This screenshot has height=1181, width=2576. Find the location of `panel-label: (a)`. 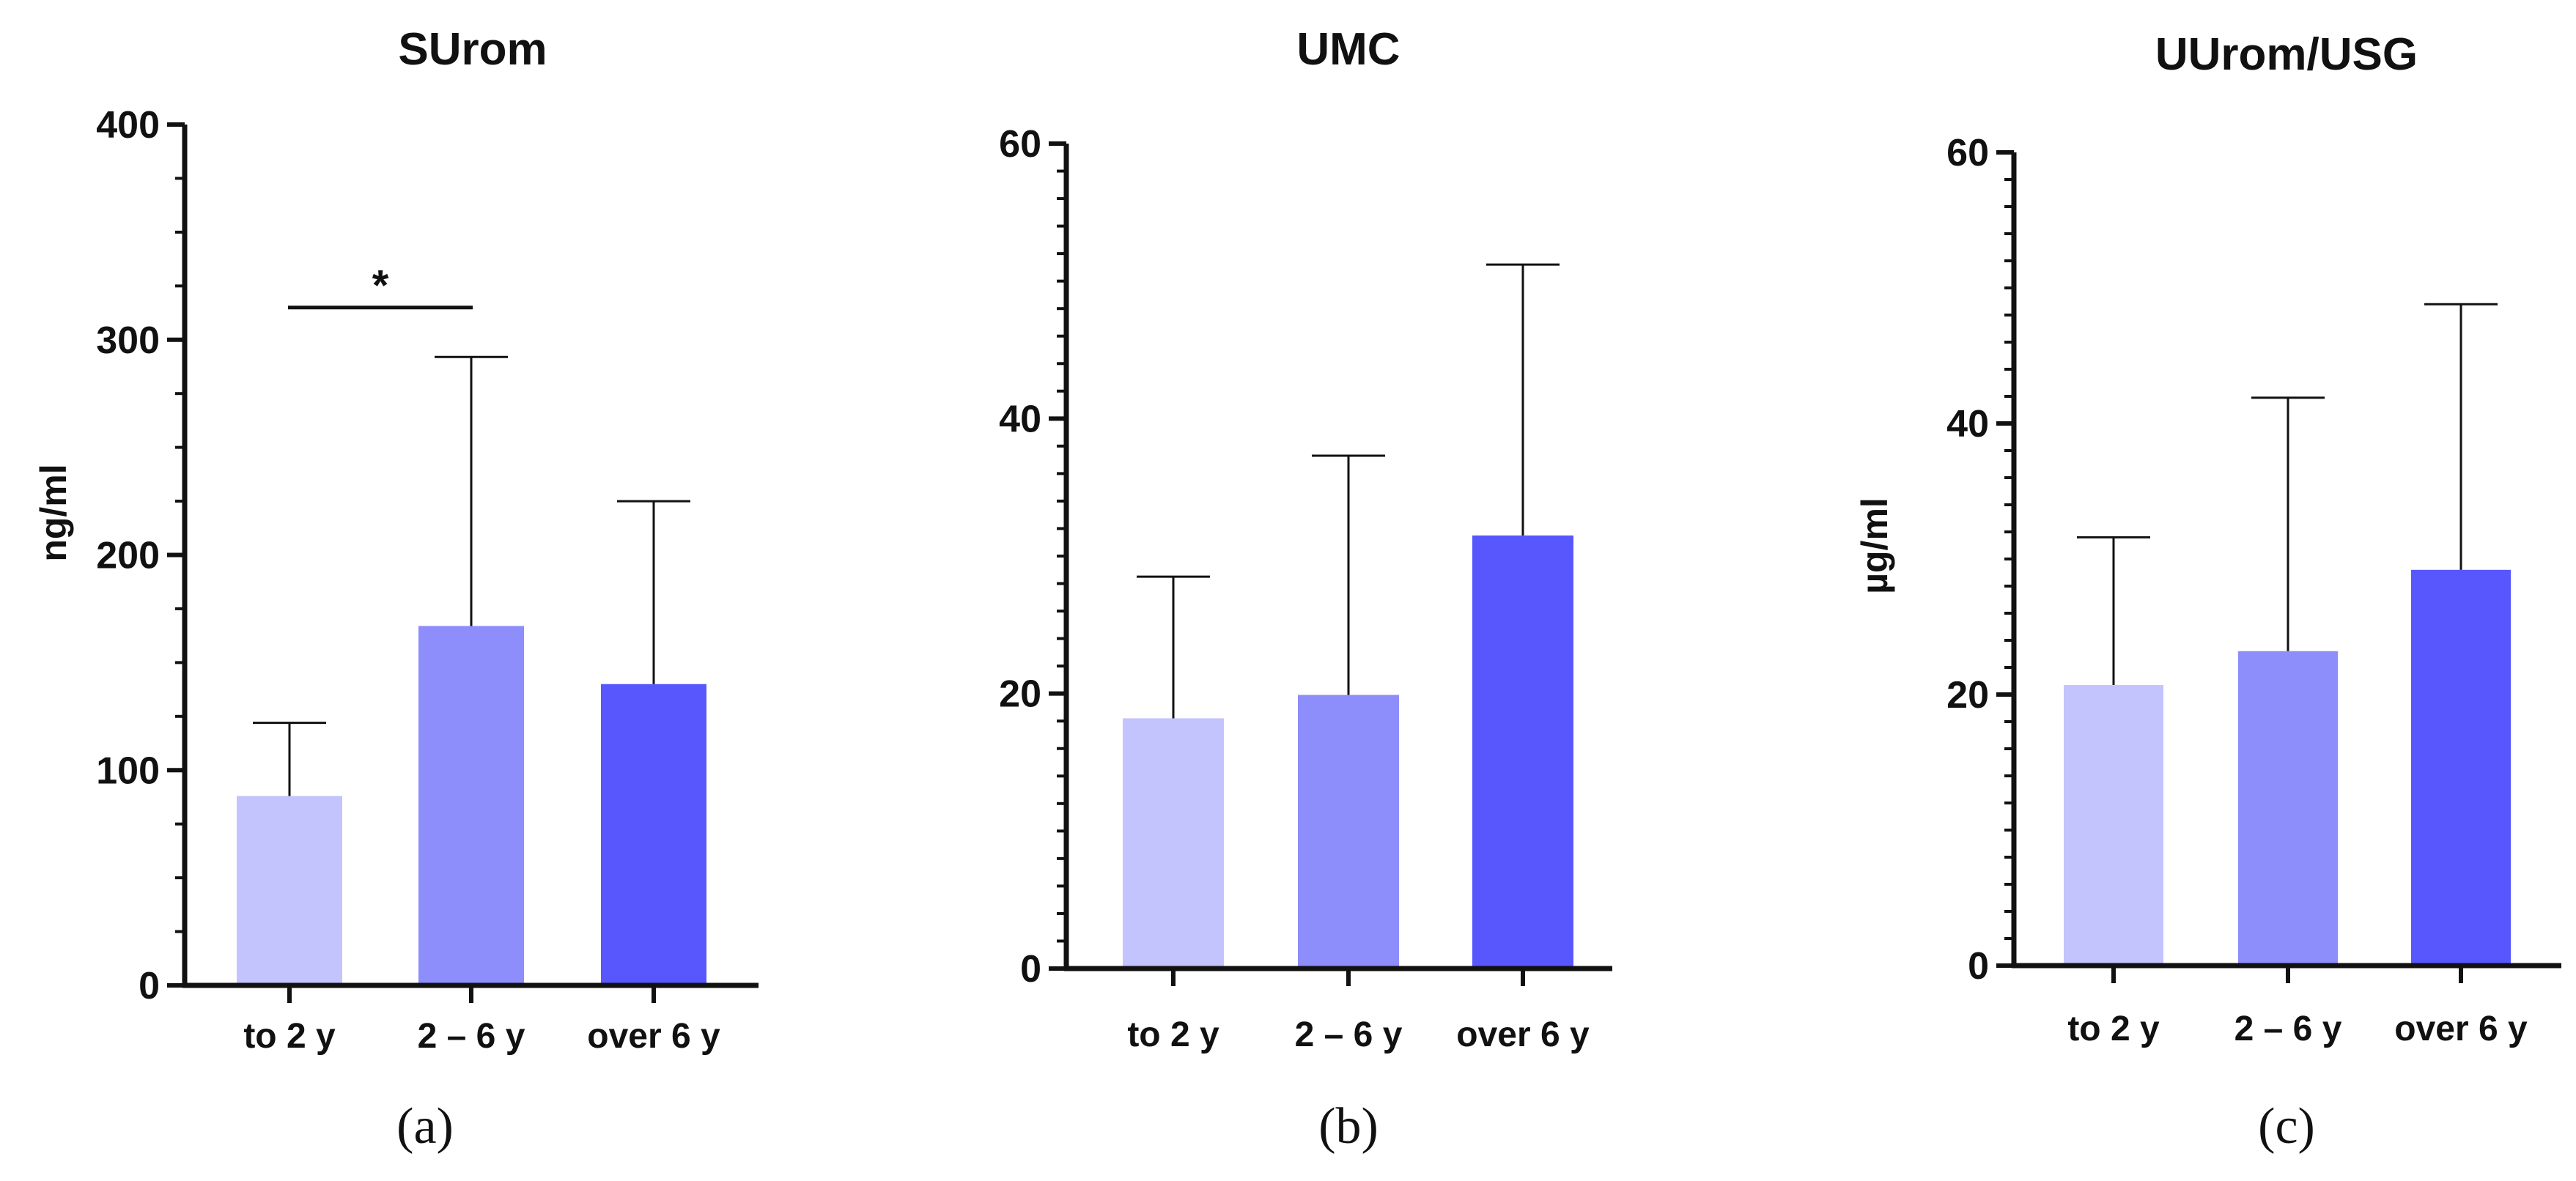

panel-label: (a) is located at coordinates (425, 1126).